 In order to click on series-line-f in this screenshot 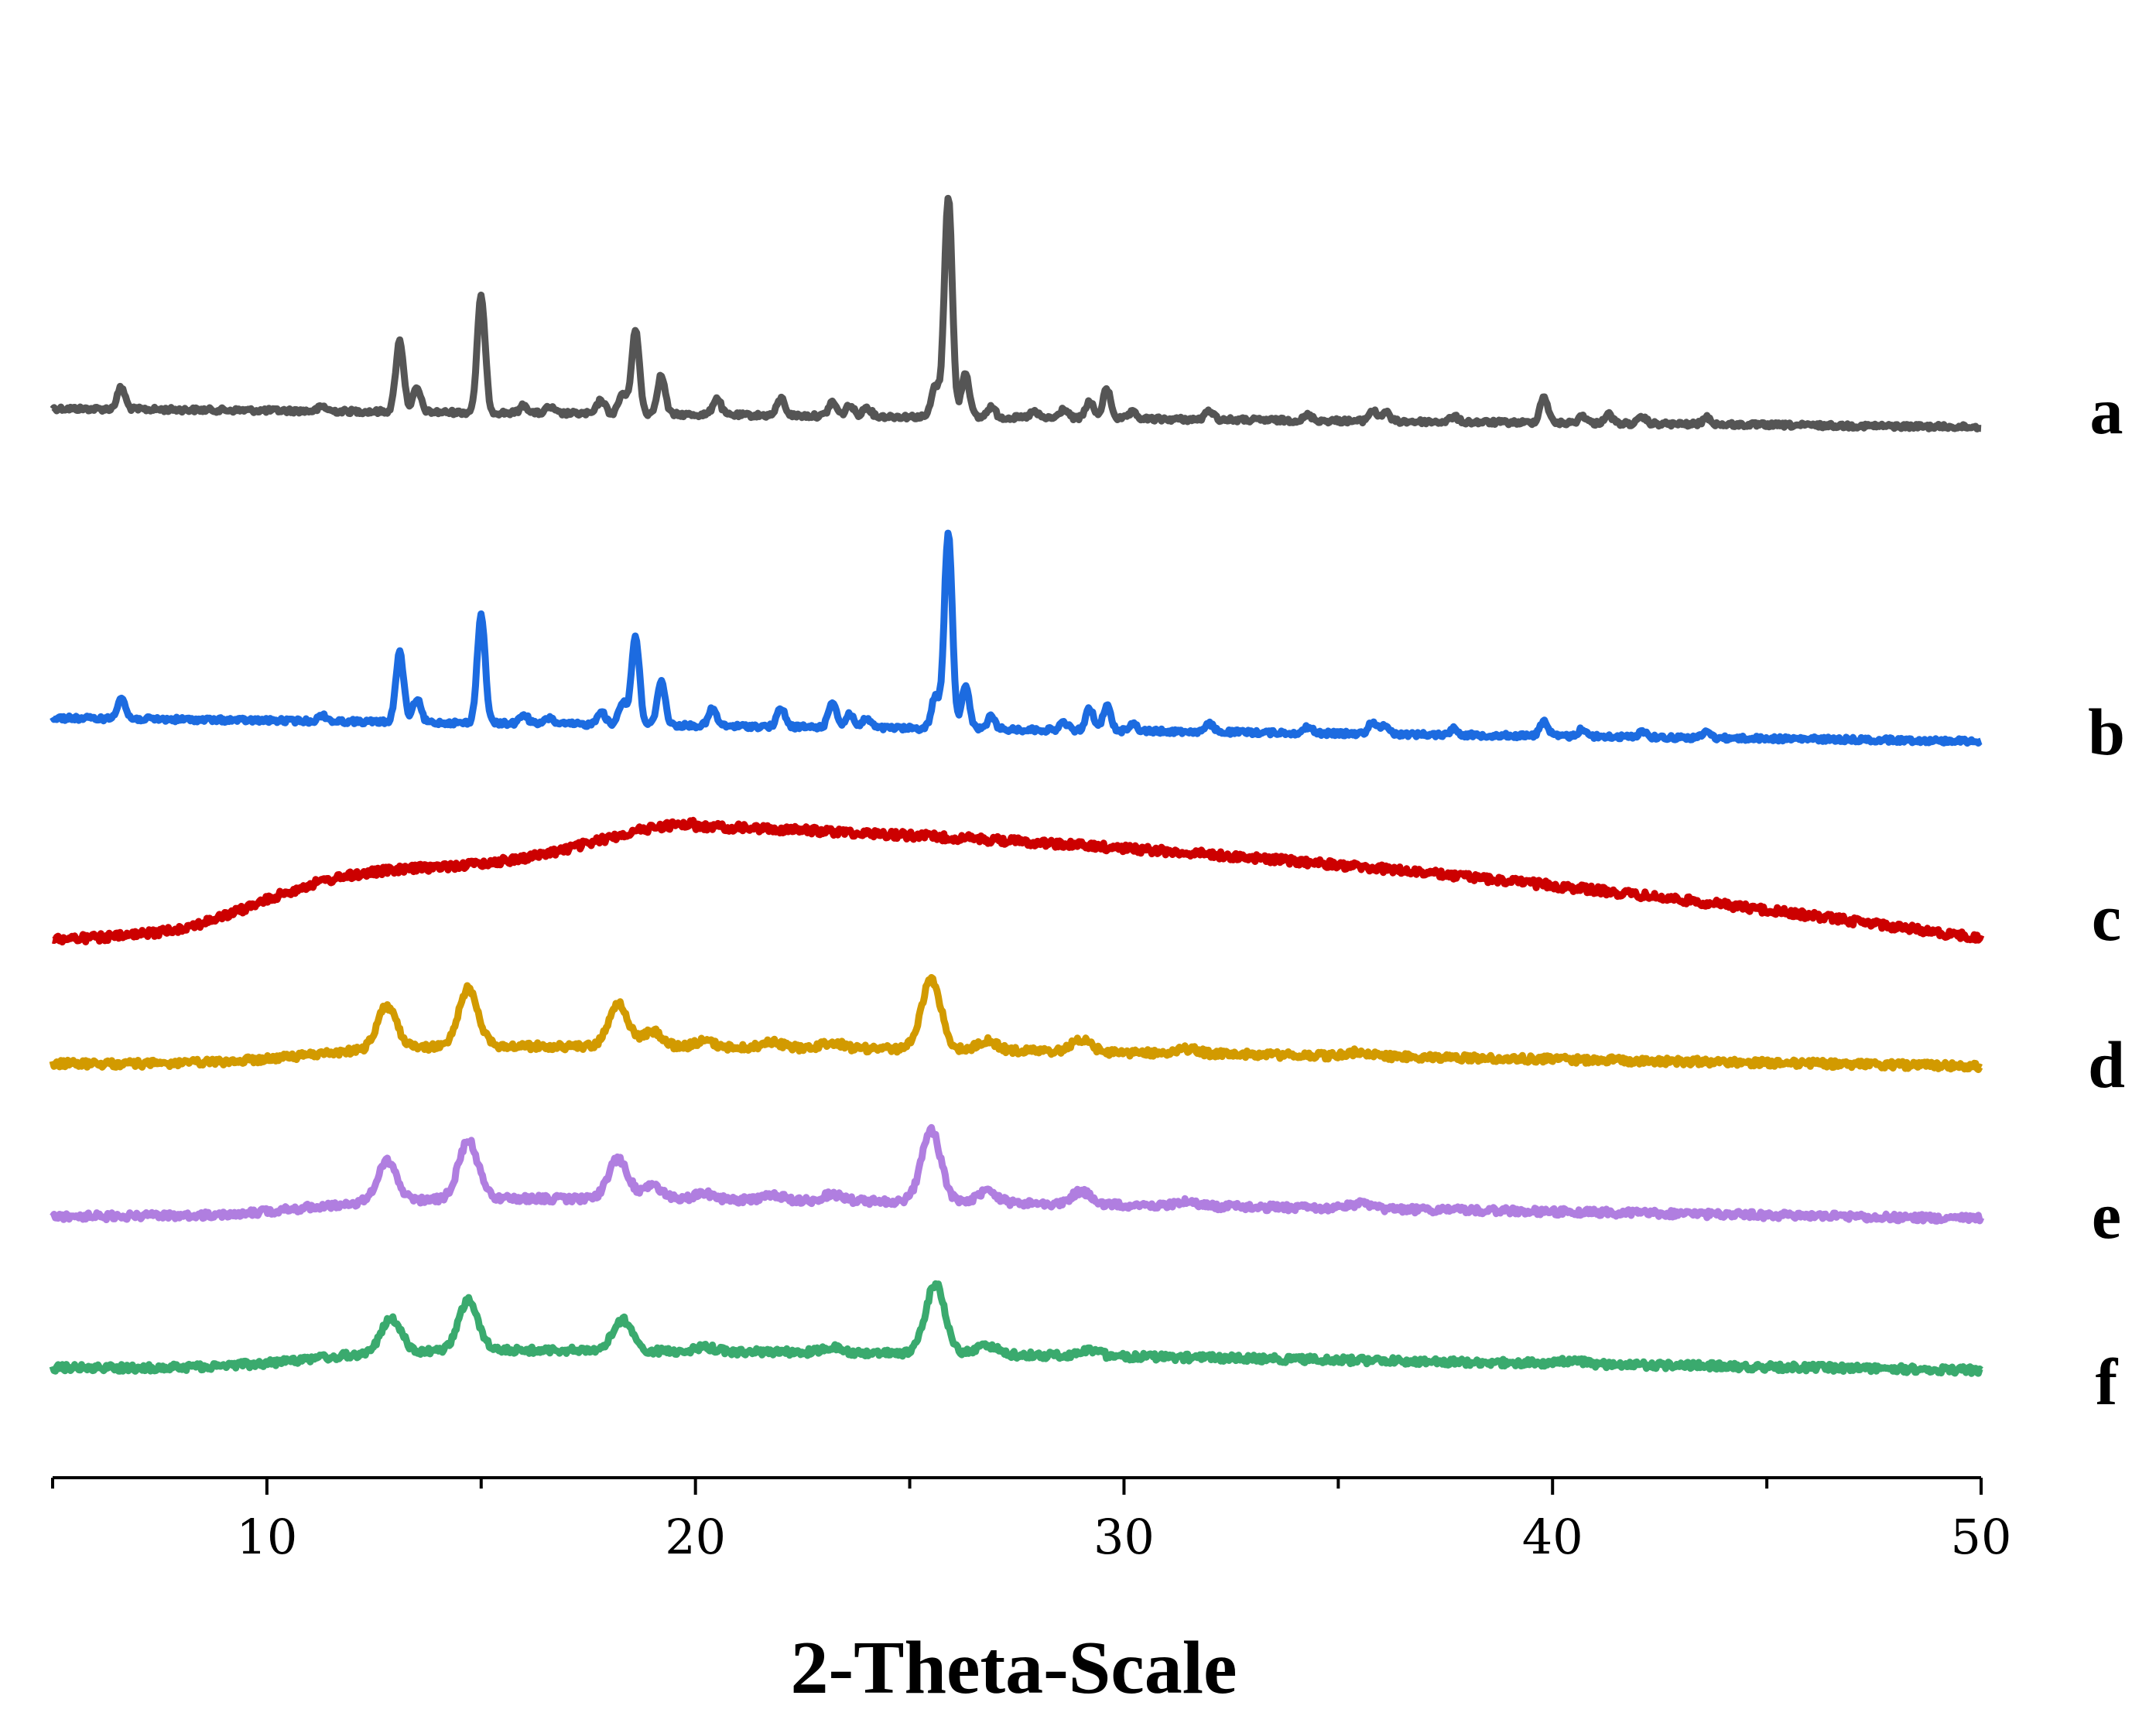, I will do `click(1016, 1328)`.